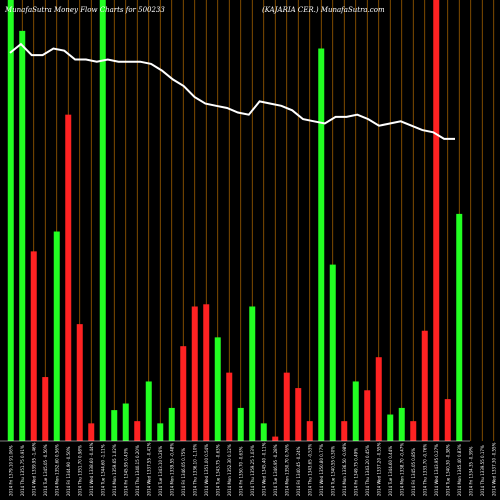 Image resolution: width=500 pixels, height=500 pixels. Describe the element at coordinates (137, 470) in the screenshot. I see `x-tick-label: 2014 Thu 1340.15 0.20%` at that location.